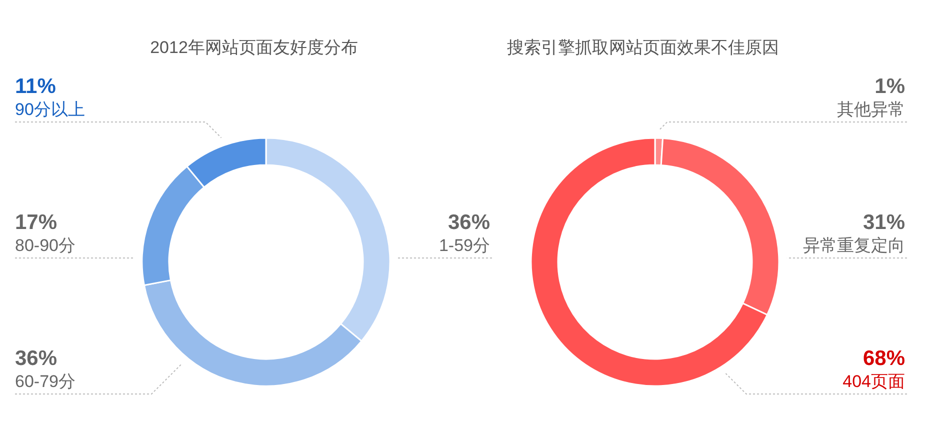  Describe the element at coordinates (50, 109) in the screenshot. I see `slice-label: 90分以上` at that location.